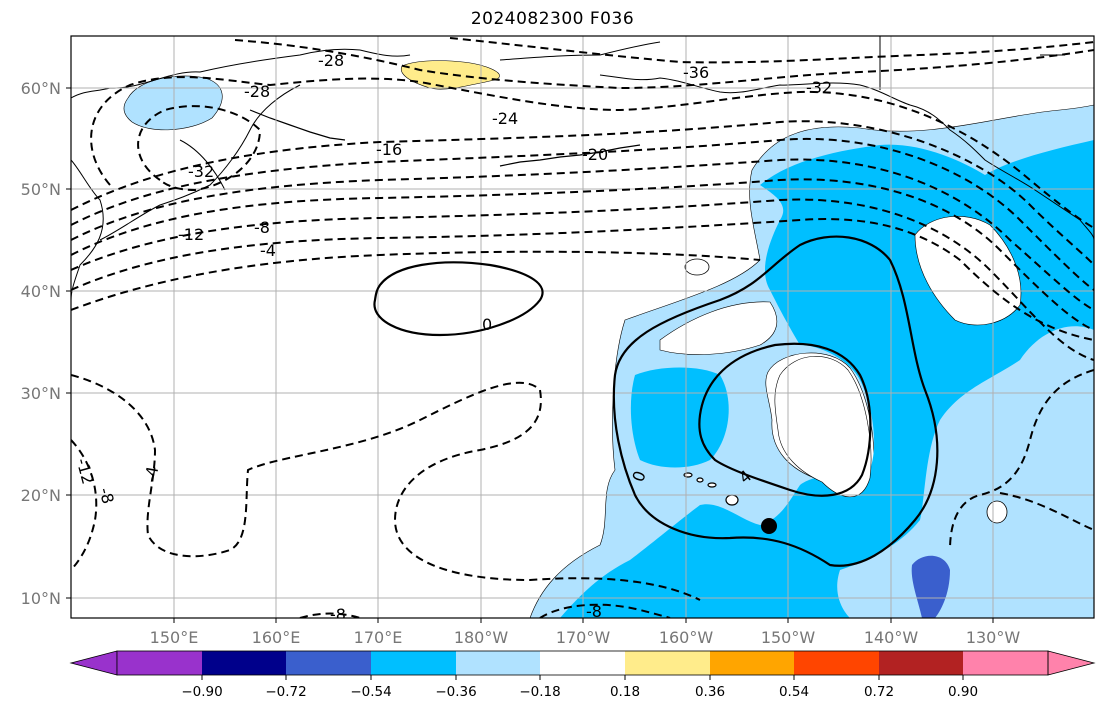 Image resolution: width=1105 pixels, height=712 pixels. Describe the element at coordinates (370, 692) in the screenshot. I see `colorbar-tick-label: −0.54` at that location.